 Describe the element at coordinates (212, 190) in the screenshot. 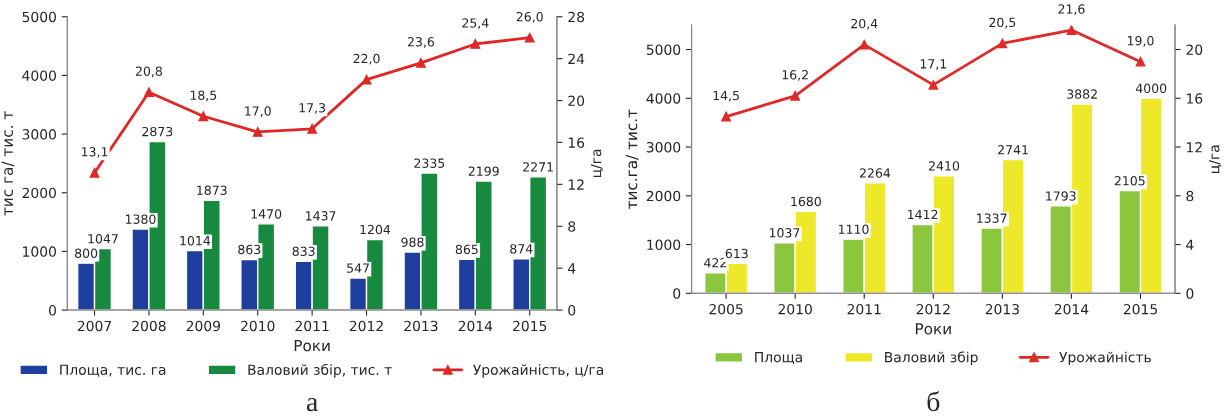

I see `data-label: 1873` at that location.